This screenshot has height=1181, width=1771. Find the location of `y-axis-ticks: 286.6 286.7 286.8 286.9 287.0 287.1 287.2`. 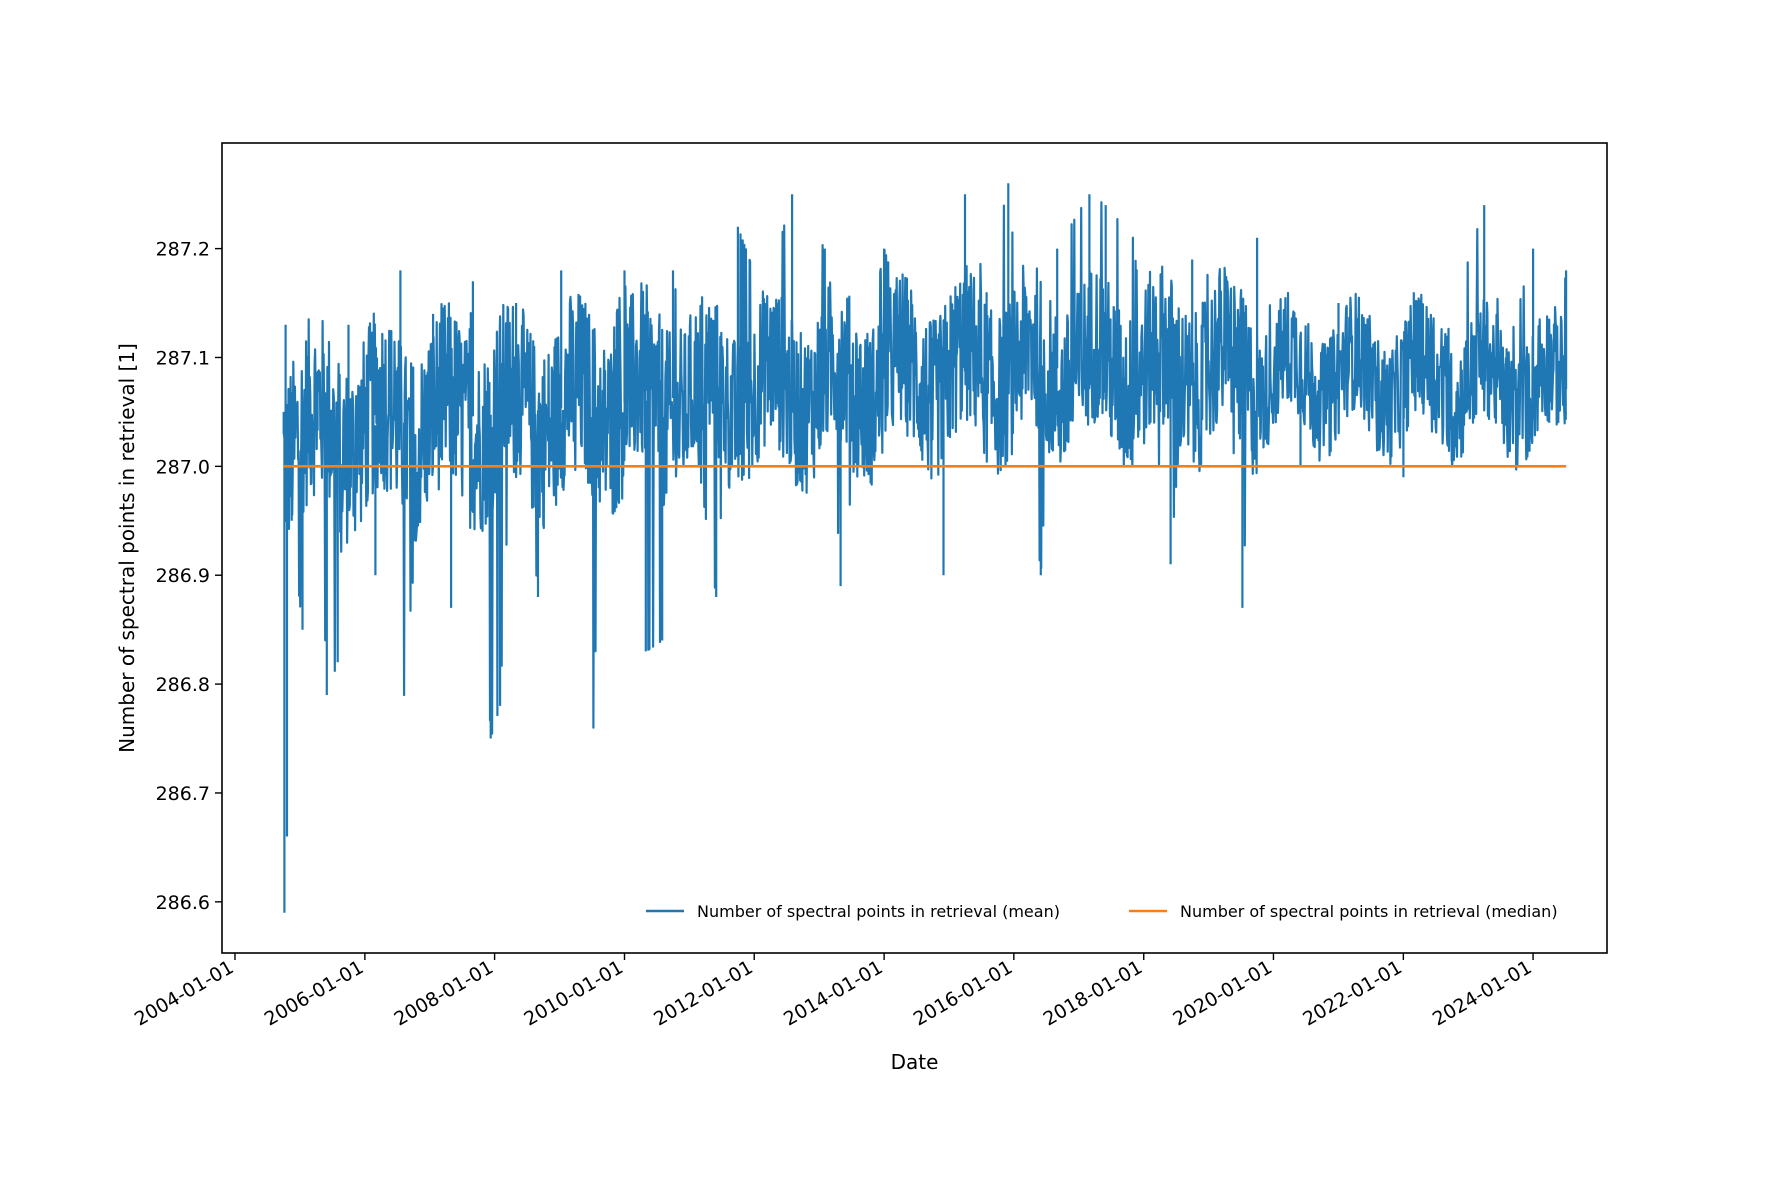

y-axis-ticks: 286.6 286.7 286.8 286.9 287.0 287.1 287.2 is located at coordinates (189, 576).